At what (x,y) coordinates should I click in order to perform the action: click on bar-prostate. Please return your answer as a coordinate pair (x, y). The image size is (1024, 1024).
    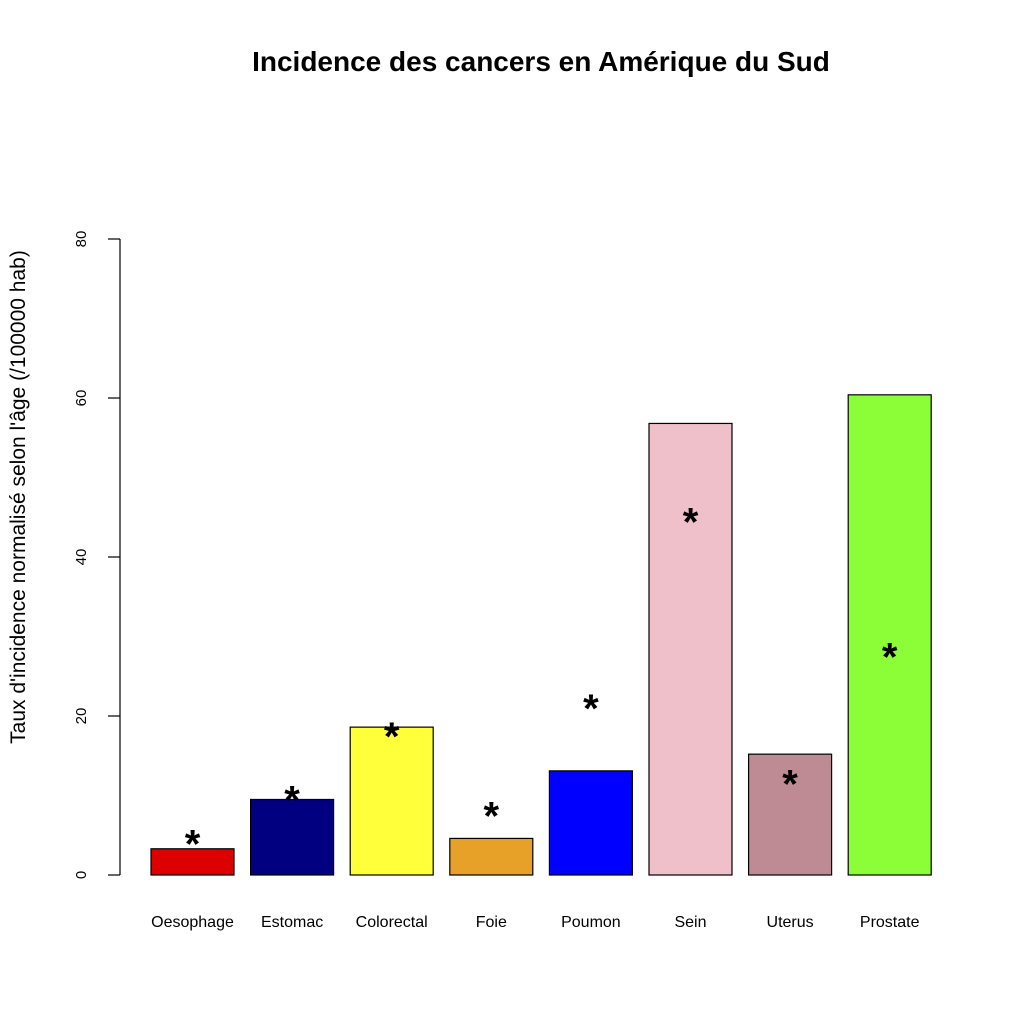
    Looking at the image, I should click on (889, 635).